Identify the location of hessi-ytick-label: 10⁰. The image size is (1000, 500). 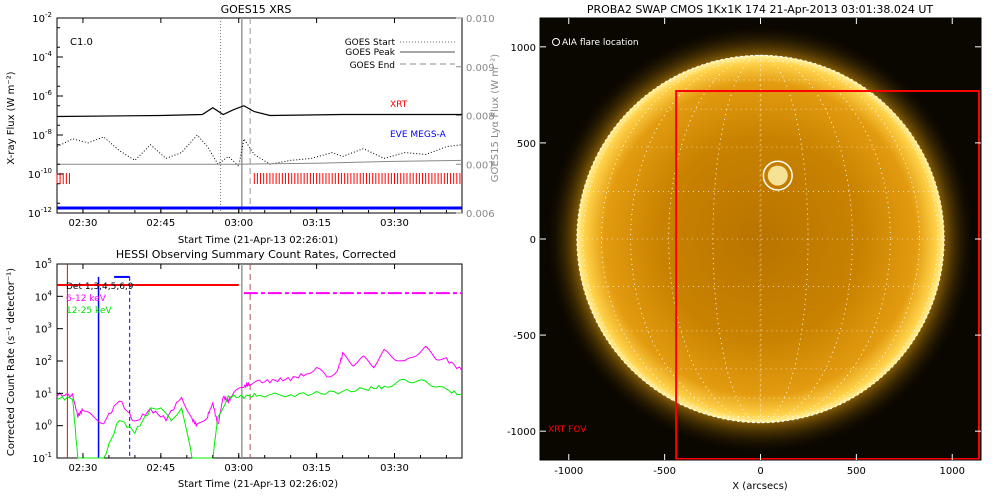
(43, 426).